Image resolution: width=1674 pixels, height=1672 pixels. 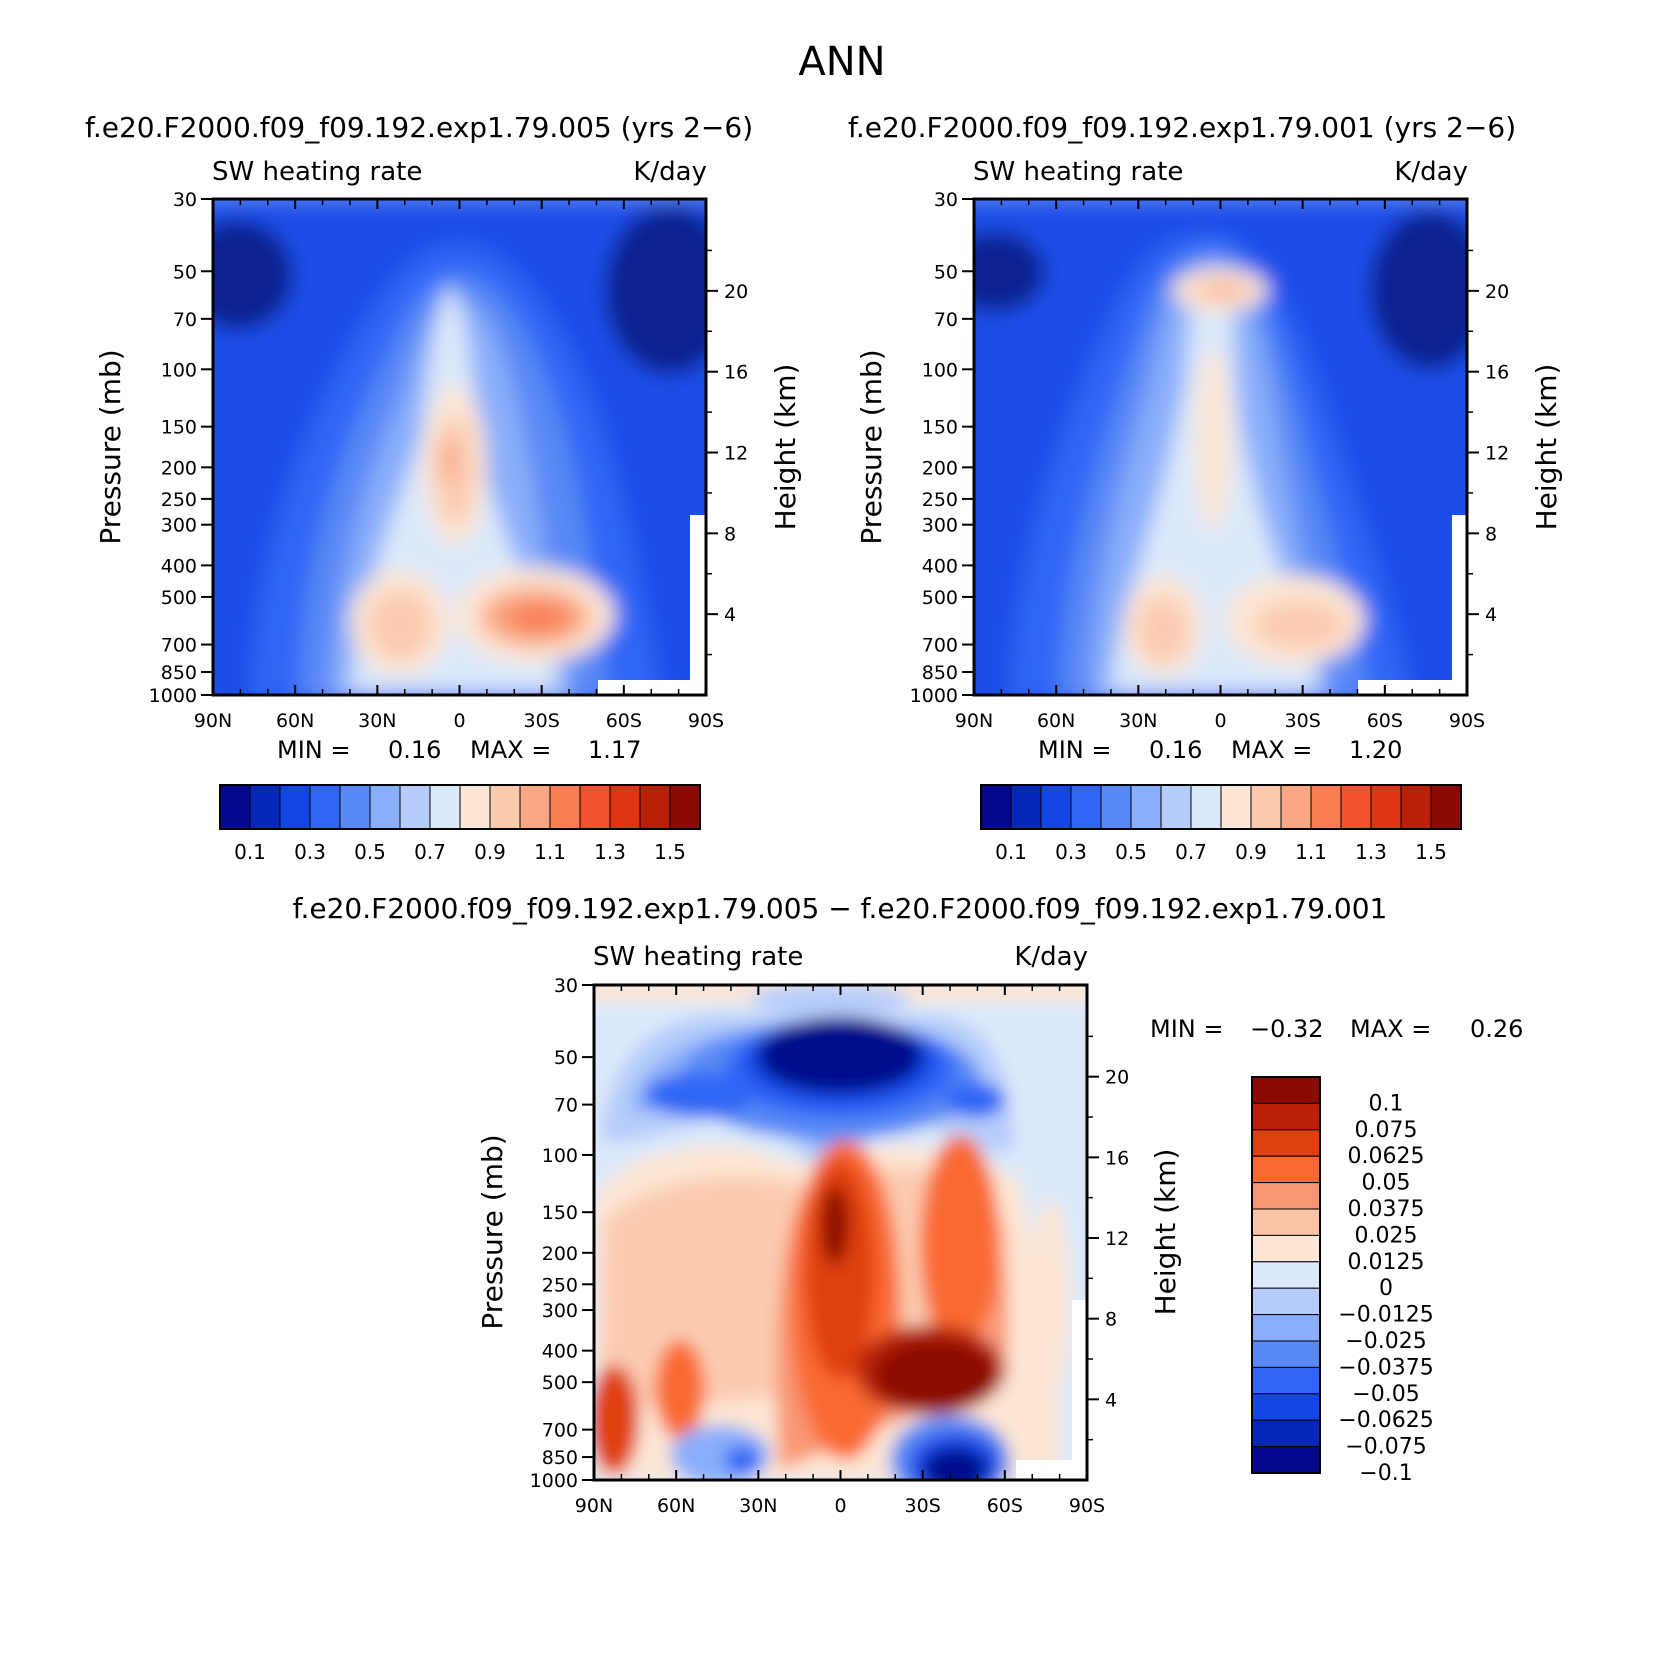 I want to click on colorbar-label: 0.05, so click(x=1386, y=1183).